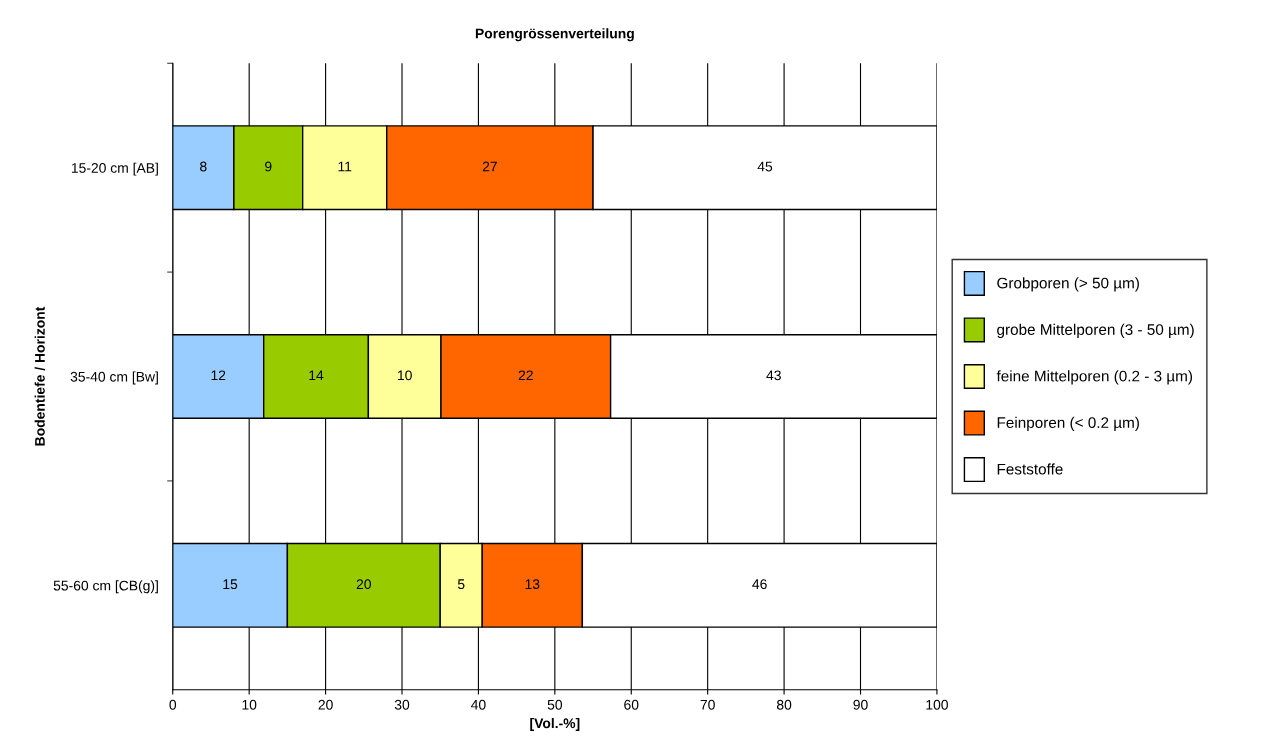 This screenshot has height=753, width=1261. Describe the element at coordinates (937, 704) in the screenshot. I see `x-tick-label: 100` at that location.